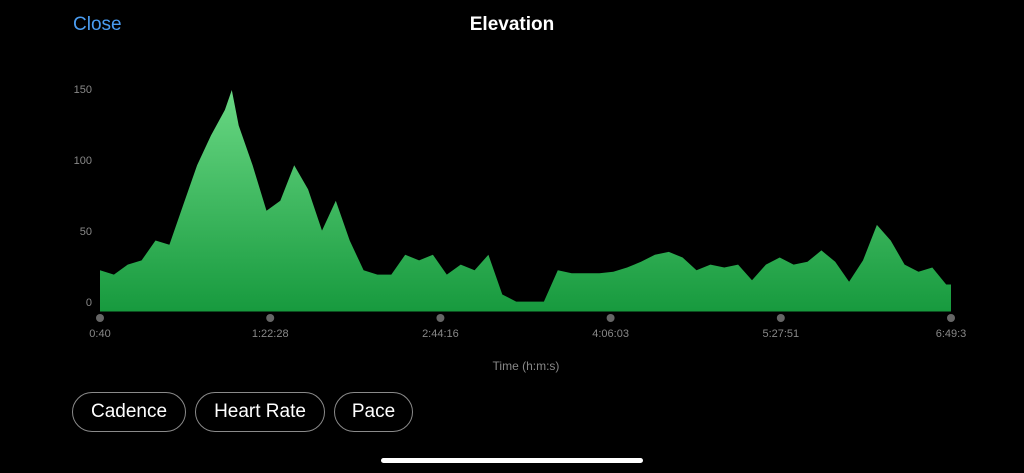  What do you see at coordinates (260, 412) in the screenshot?
I see `button: Heart Rate` at bounding box center [260, 412].